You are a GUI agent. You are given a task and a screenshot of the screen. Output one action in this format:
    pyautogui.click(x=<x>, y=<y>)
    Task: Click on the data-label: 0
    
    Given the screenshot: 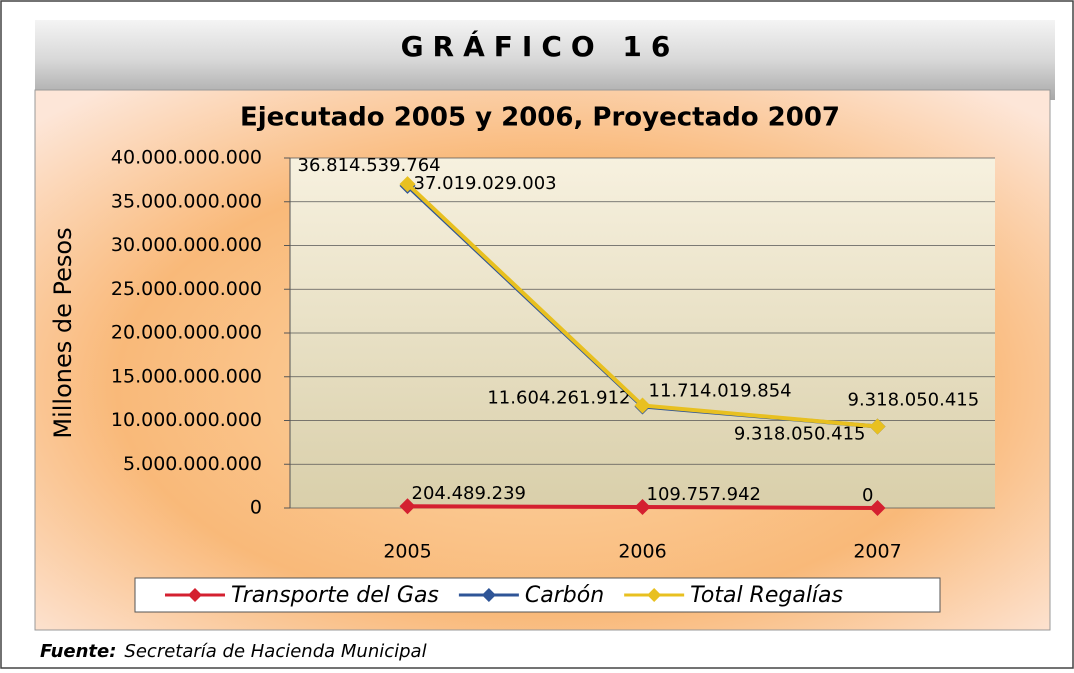 What is the action you would take?
    pyautogui.click(x=867, y=495)
    